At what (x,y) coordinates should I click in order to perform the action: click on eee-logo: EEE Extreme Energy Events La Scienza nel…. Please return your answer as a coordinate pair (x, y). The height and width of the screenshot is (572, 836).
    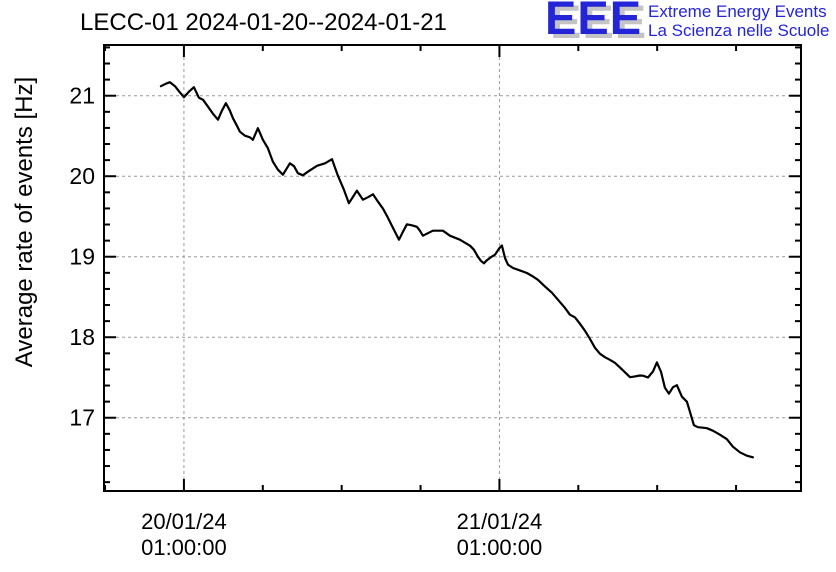
    Looking at the image, I should click on (690, 23).